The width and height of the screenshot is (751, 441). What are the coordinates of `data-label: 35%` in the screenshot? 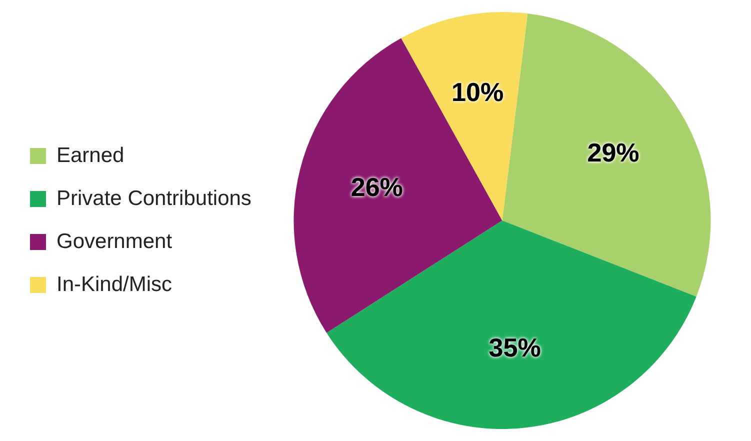 It's located at (514, 347).